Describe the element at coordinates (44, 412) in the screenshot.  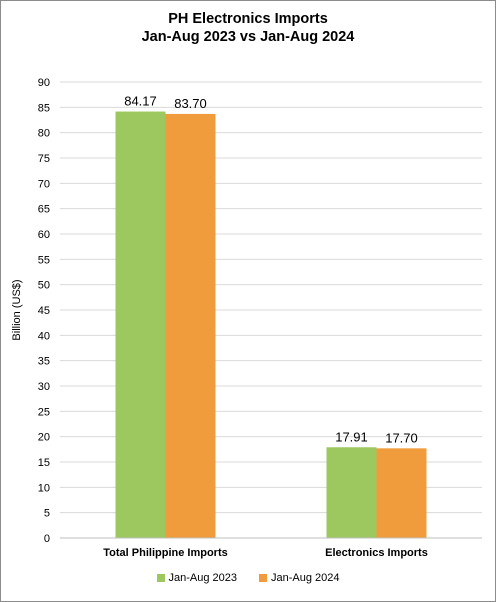
I see `y-tick-label-25: 25` at that location.